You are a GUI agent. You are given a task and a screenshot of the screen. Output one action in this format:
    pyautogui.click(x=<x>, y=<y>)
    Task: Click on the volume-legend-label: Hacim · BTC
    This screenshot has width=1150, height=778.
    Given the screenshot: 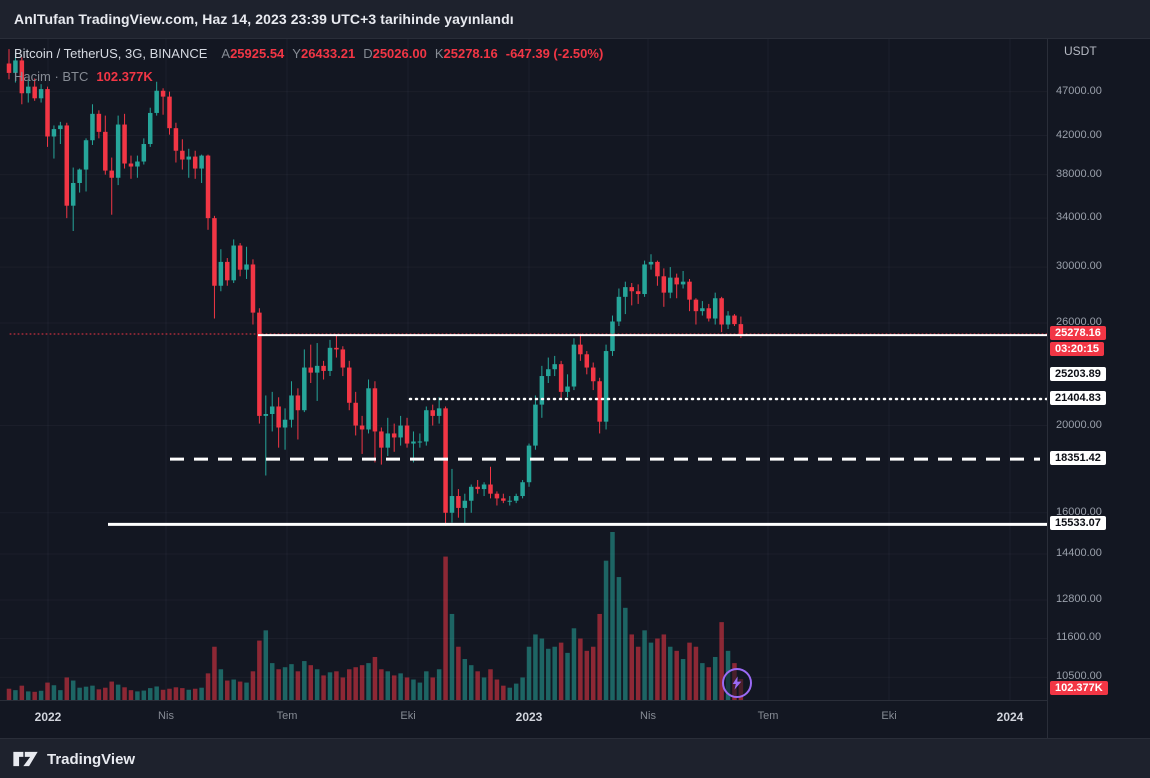 What is the action you would take?
    pyautogui.click(x=51, y=76)
    